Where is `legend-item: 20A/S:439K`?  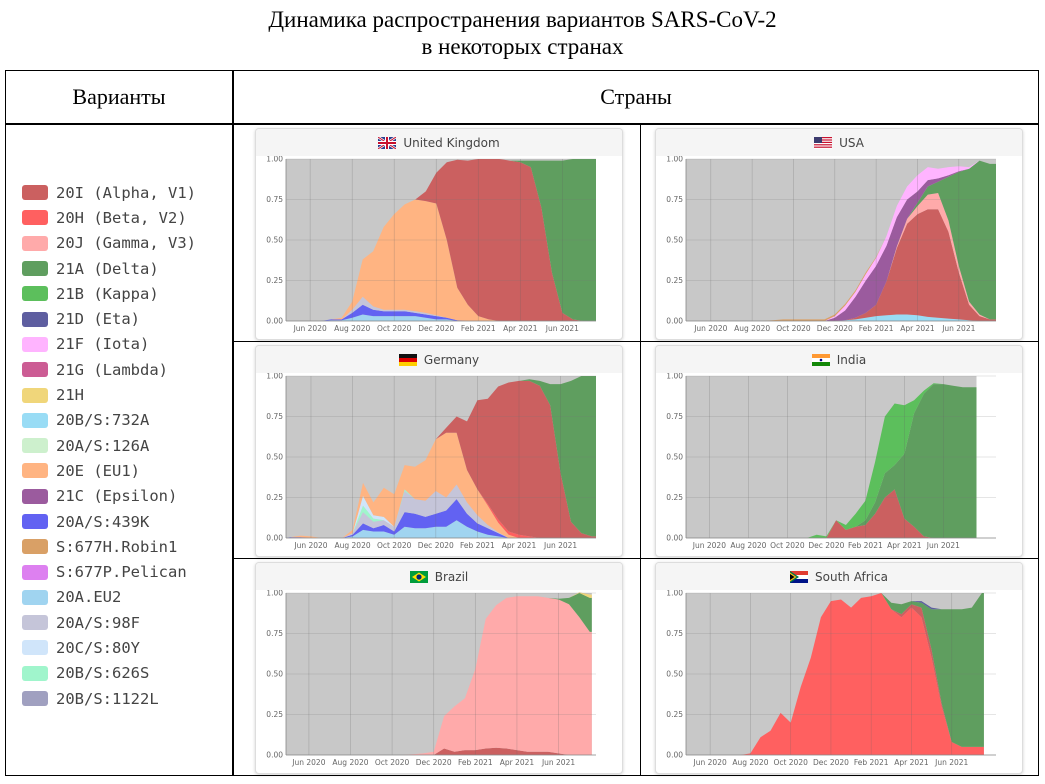
legend-item: 20A/S:439K is located at coordinates (124, 521).